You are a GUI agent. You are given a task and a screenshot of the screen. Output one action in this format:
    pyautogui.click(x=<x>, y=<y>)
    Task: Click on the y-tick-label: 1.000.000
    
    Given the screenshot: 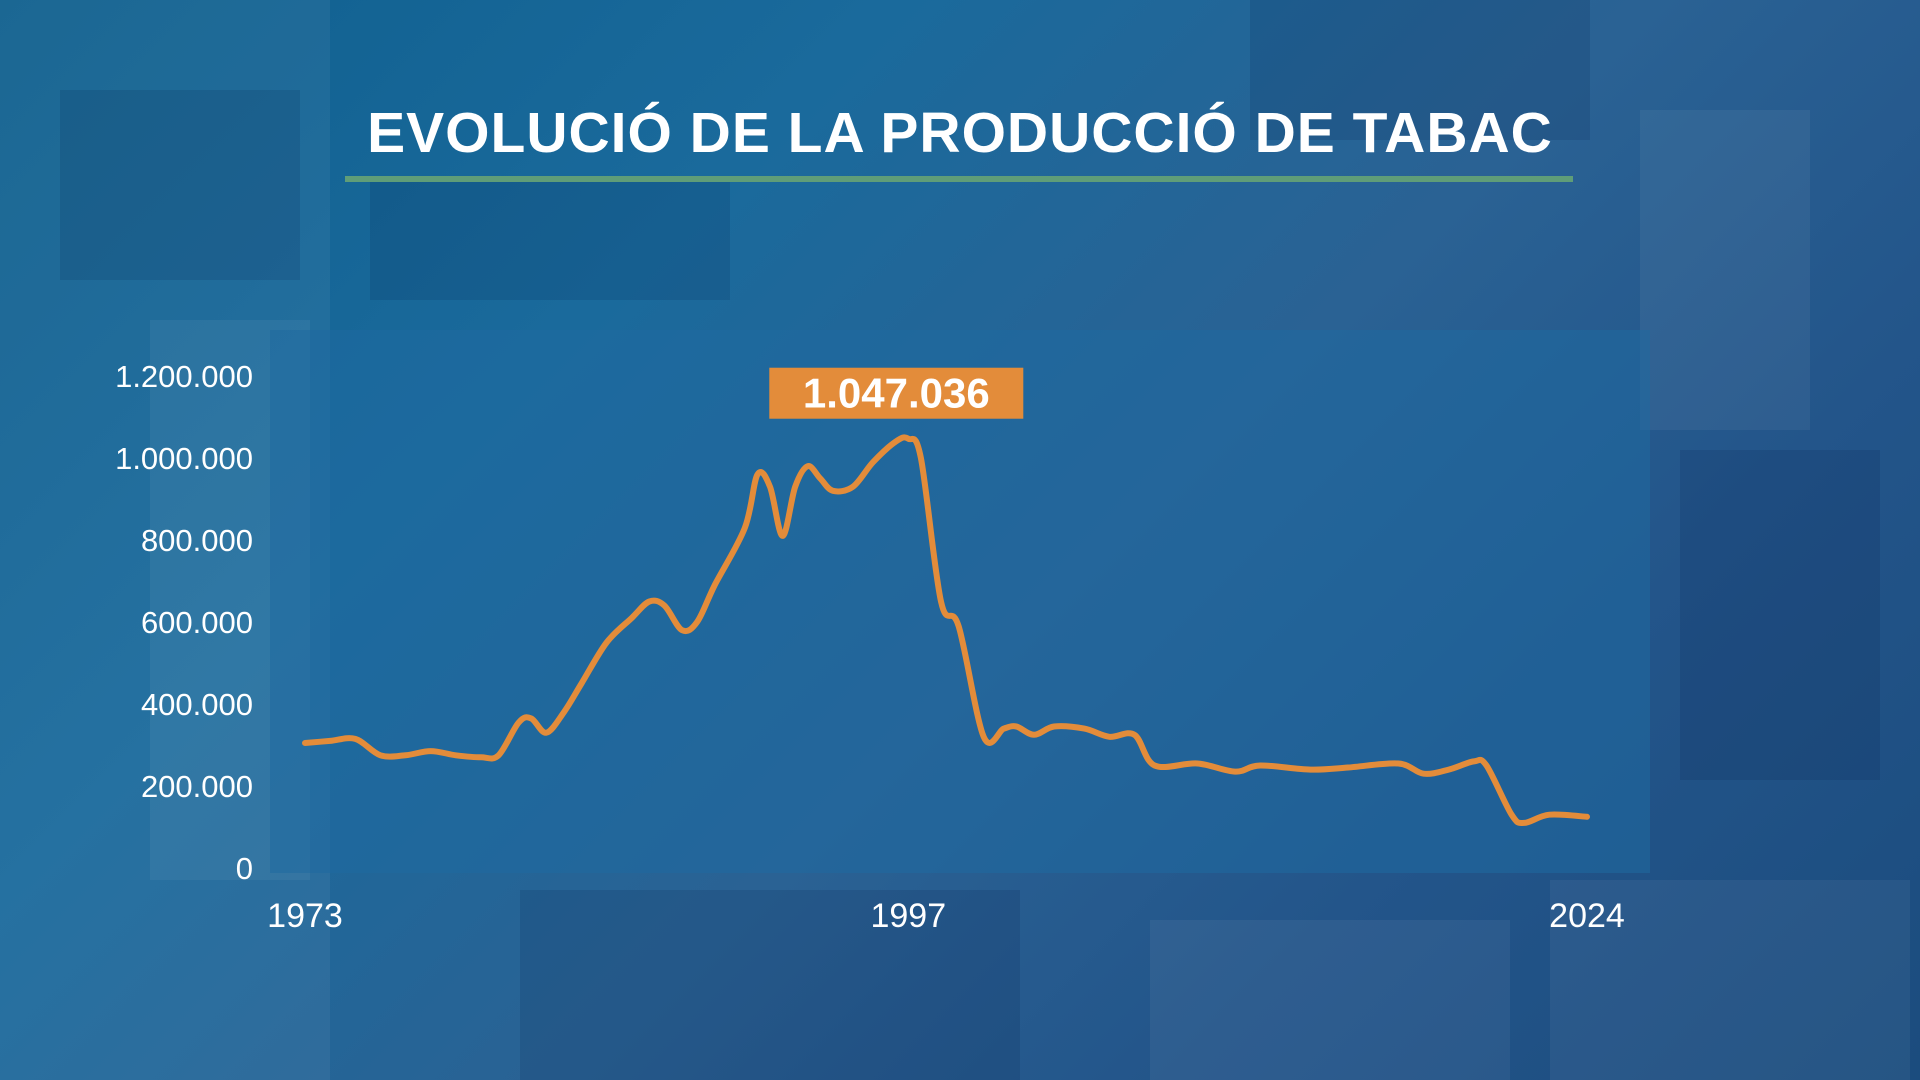 What is the action you would take?
    pyautogui.click(x=184, y=458)
    